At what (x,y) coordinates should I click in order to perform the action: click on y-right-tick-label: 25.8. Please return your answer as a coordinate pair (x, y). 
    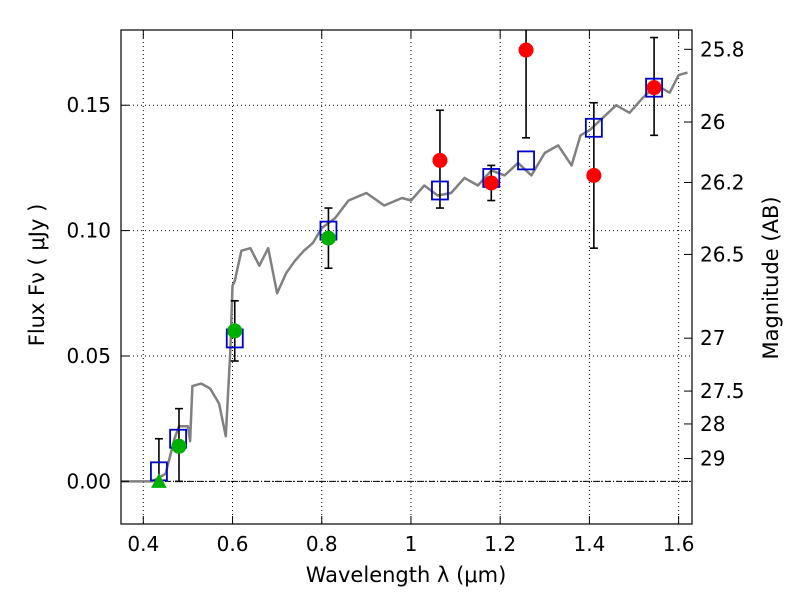
    Looking at the image, I should click on (722, 49).